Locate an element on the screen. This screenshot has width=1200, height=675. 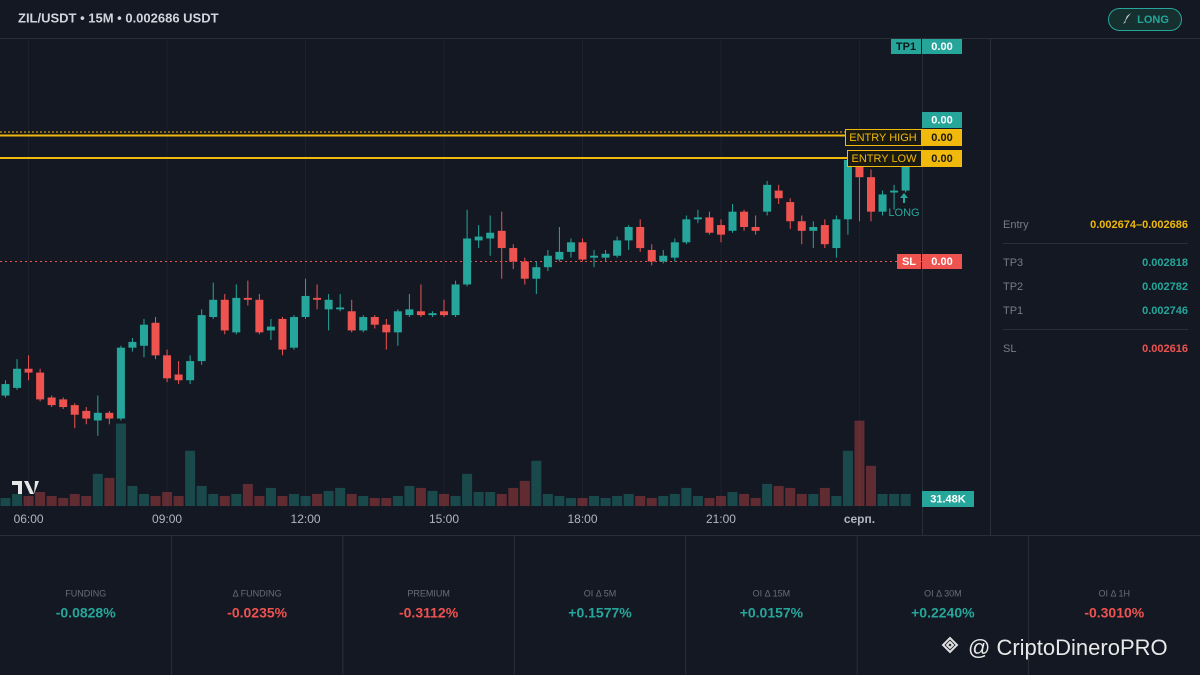
sidebar-value: 0.002616 is located at coordinates (1165, 349).